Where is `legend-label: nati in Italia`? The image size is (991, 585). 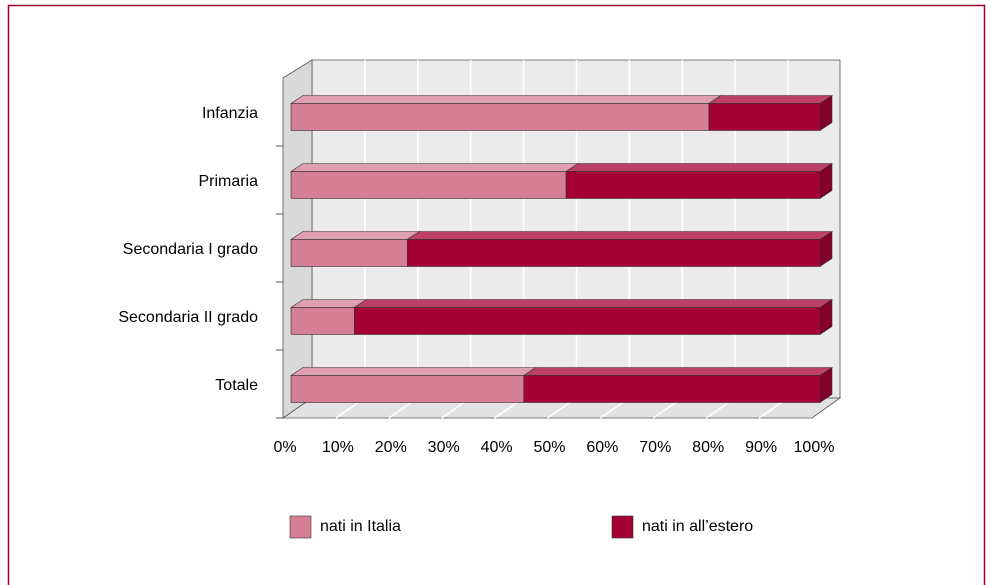 legend-label: nati in Italia is located at coordinates (360, 526).